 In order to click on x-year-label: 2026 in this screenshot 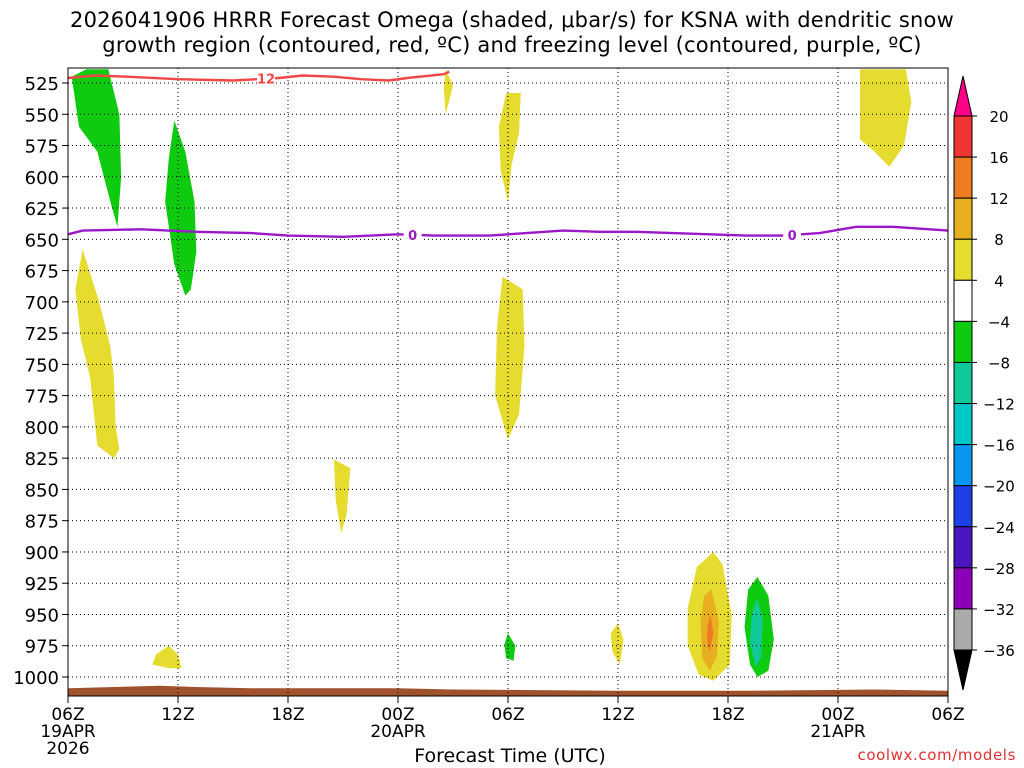, I will do `click(67, 749)`.